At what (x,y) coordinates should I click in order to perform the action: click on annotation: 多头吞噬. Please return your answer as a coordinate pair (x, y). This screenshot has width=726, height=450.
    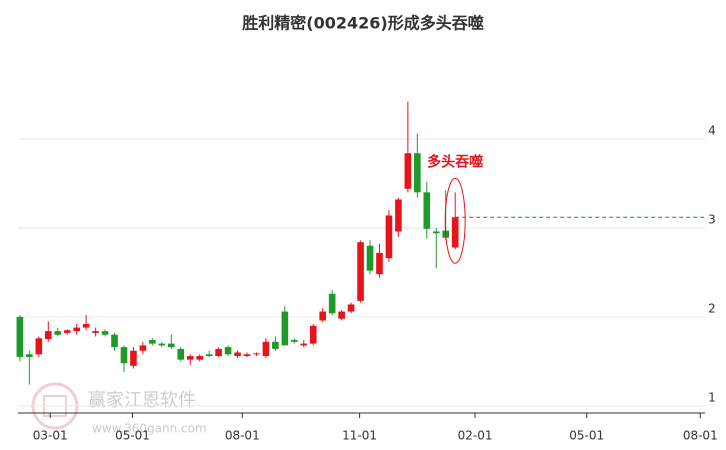
    Looking at the image, I should click on (455, 161).